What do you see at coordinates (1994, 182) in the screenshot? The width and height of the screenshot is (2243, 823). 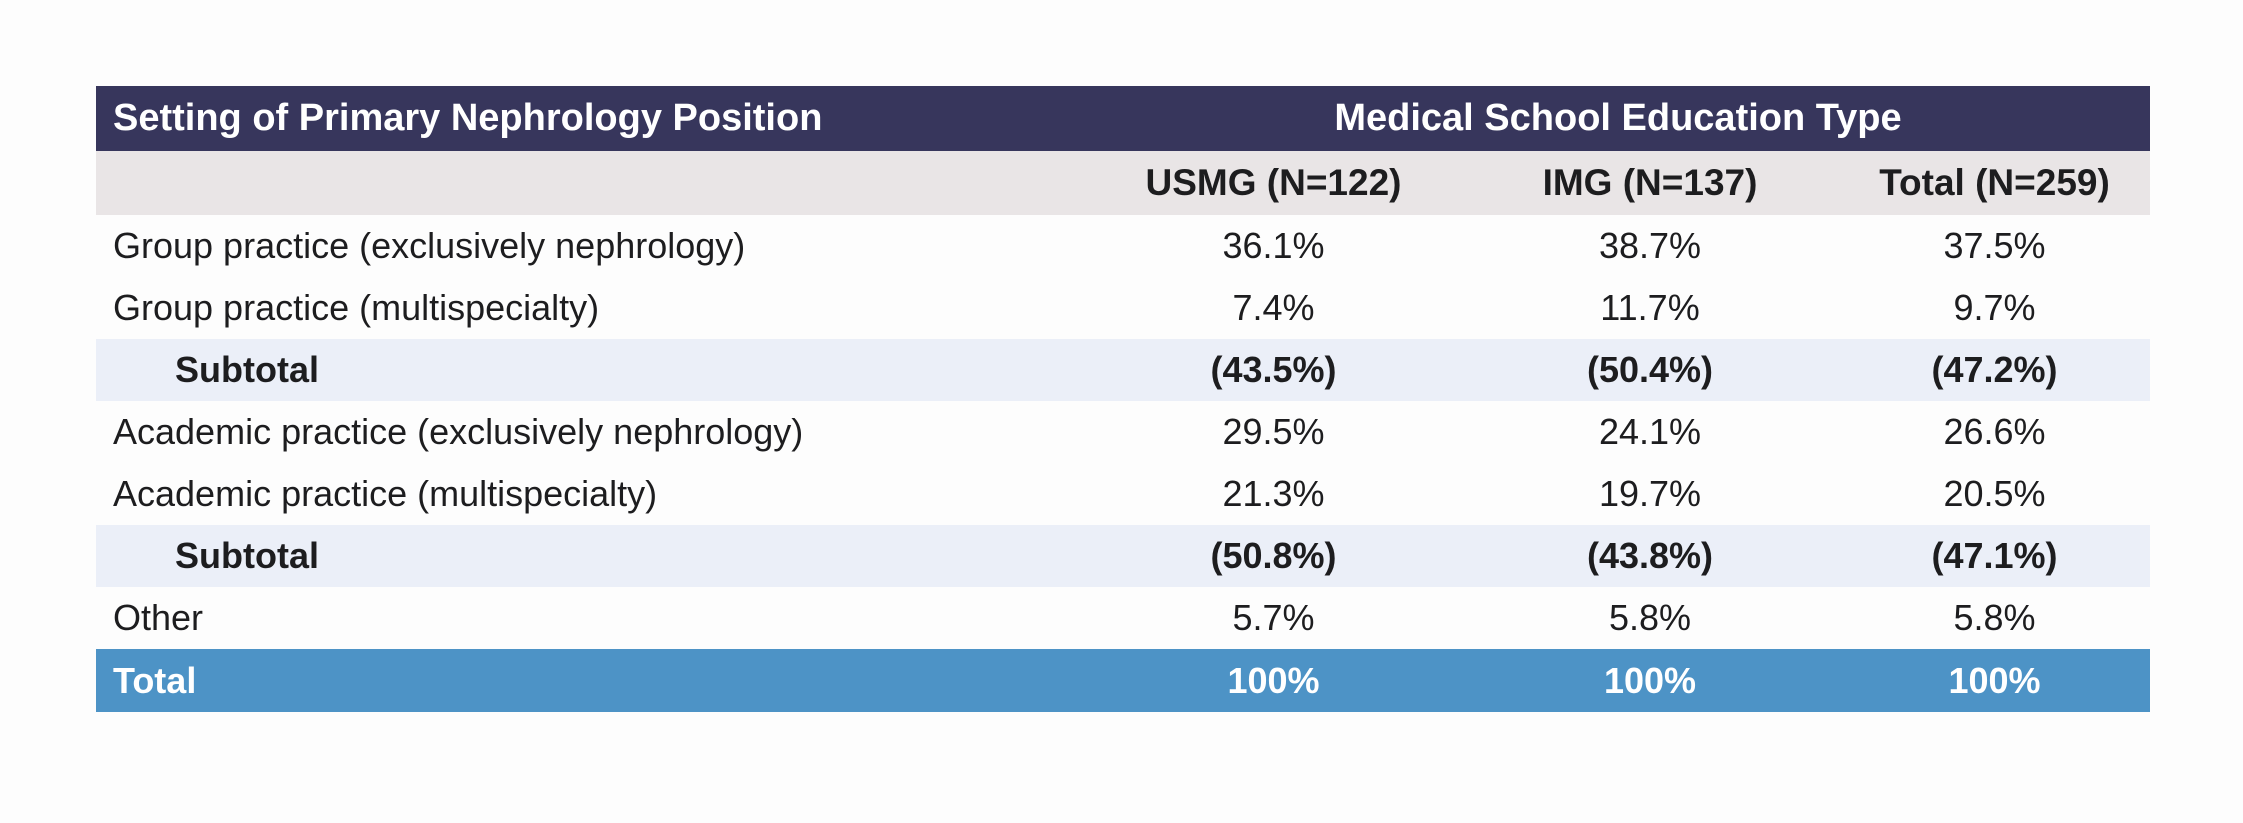 I see `column-header-total: Total (N=259)` at bounding box center [1994, 182].